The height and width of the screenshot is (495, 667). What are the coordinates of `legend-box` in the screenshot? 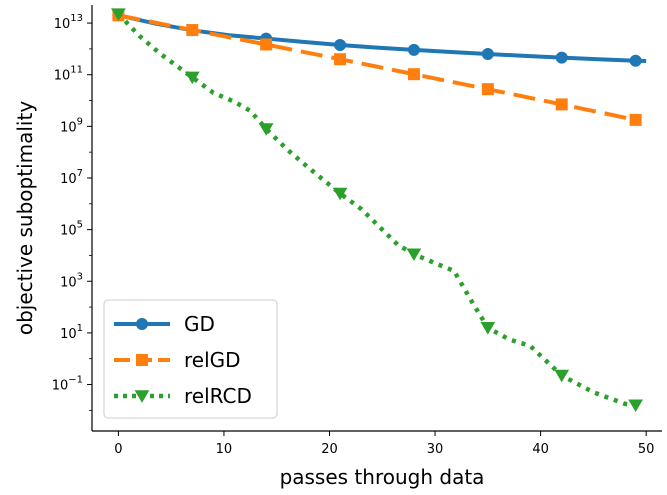 It's located at (190, 359).